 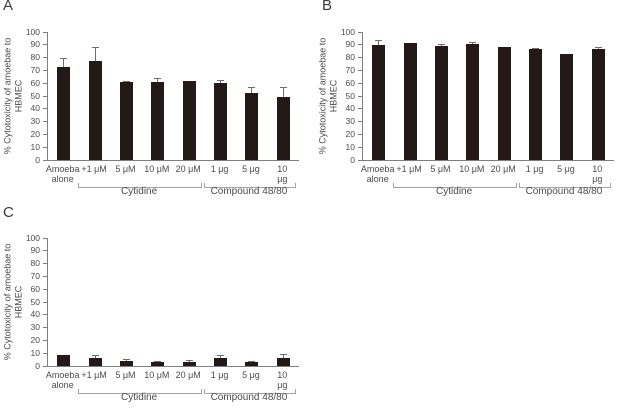 What do you see at coordinates (35, 108) in the screenshot?
I see `y-tick-label: 40` at bounding box center [35, 108].